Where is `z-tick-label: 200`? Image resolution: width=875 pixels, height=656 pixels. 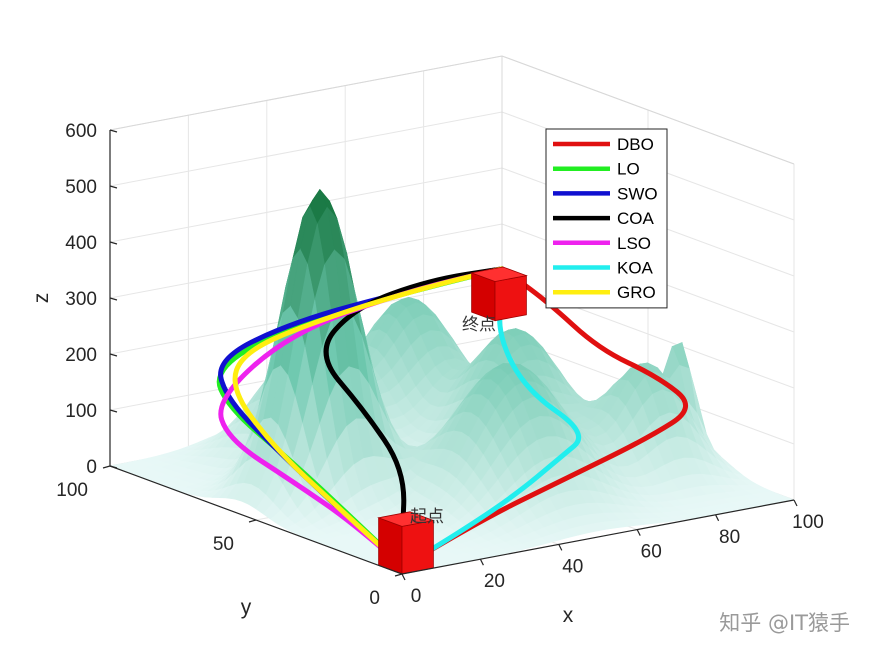 z-tick-label: 200 is located at coordinates (81, 355).